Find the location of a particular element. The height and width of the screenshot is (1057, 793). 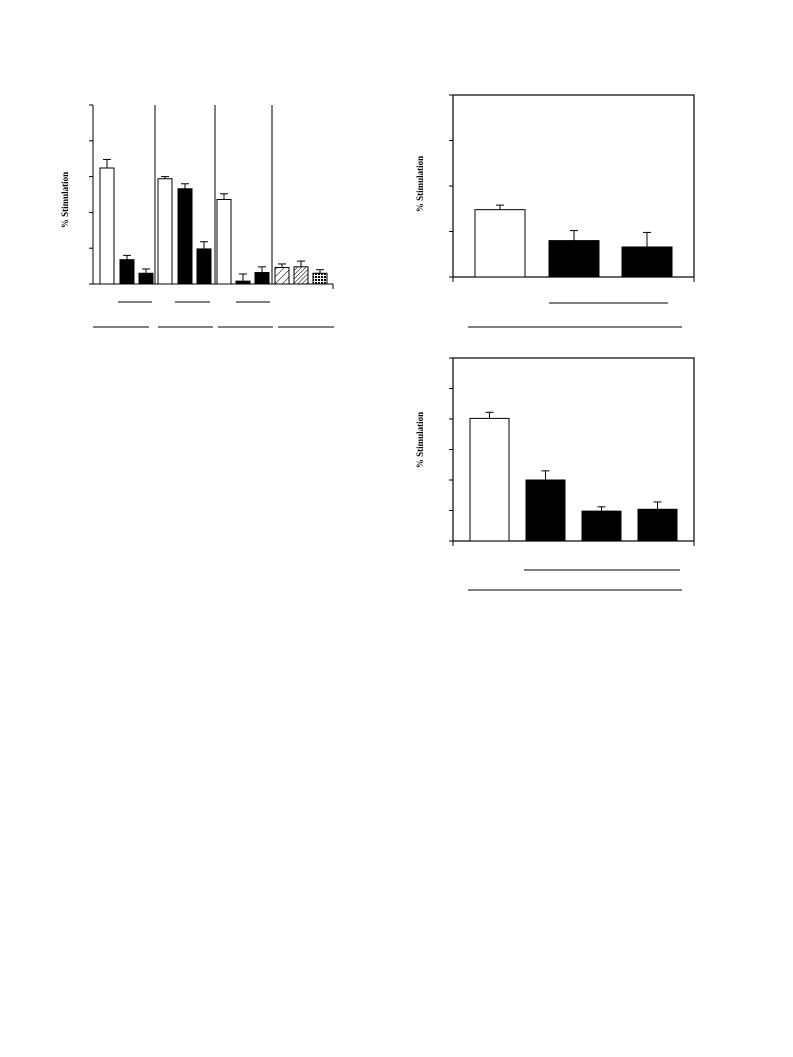

y-axis-label-panel-b: % Stimulation is located at coordinates (420, 184).